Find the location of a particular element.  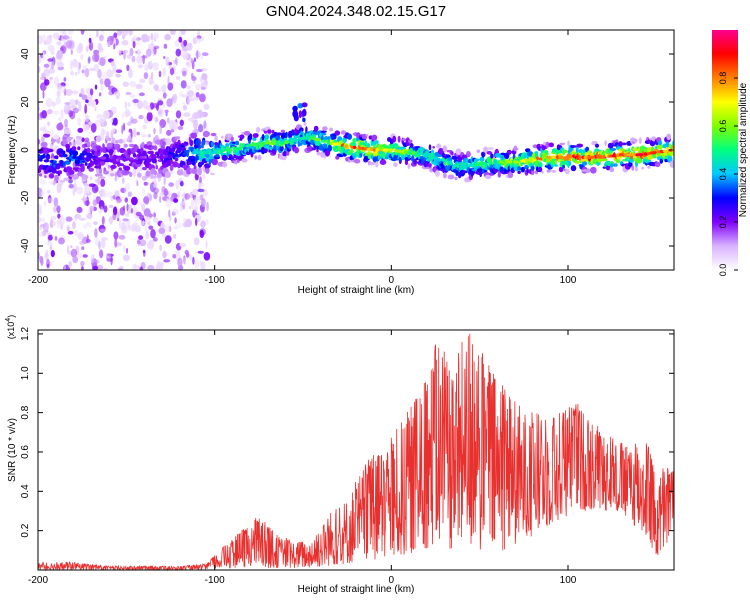

figure-title: GN04.2024.348.02.15.G17 is located at coordinates (356, 11).